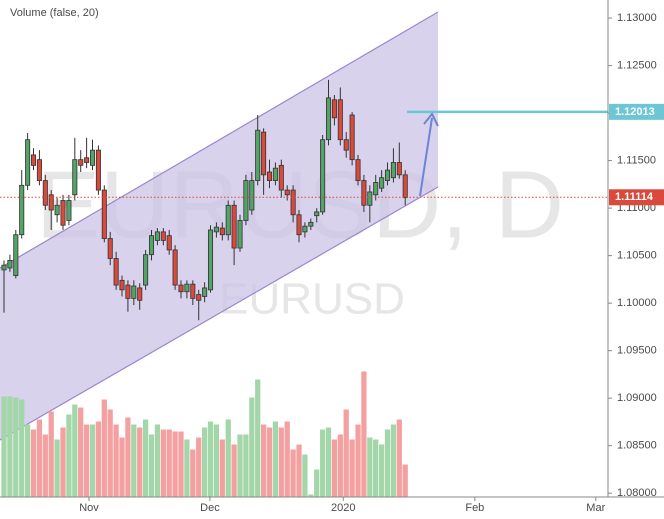 This screenshot has width=664, height=519. What do you see at coordinates (474, 508) in the screenshot?
I see `x-tick-label: Feb` at bounding box center [474, 508].